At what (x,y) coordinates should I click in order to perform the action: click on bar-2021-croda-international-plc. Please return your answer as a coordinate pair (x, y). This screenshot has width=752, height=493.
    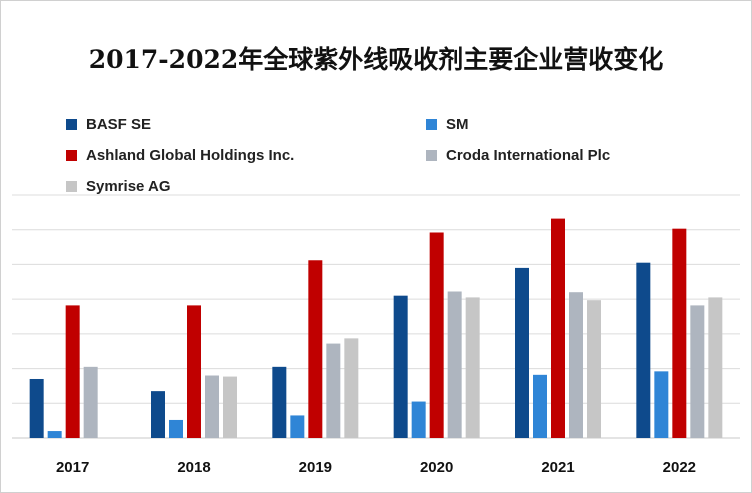
    Looking at the image, I should click on (576, 365).